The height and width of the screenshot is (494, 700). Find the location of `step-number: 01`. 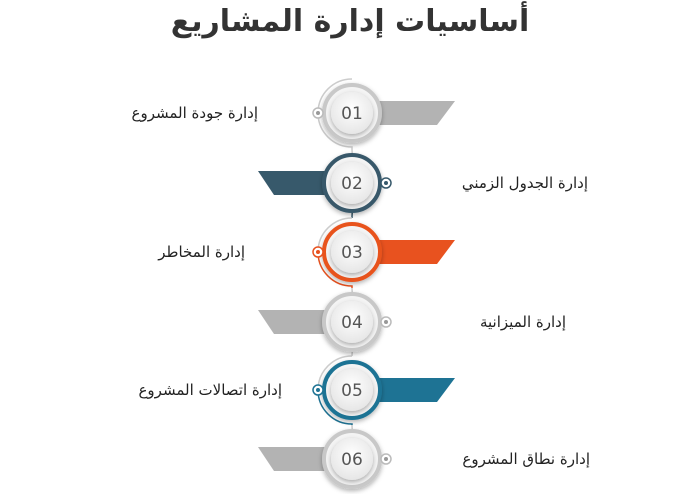

step-number: 01 is located at coordinates (352, 114).